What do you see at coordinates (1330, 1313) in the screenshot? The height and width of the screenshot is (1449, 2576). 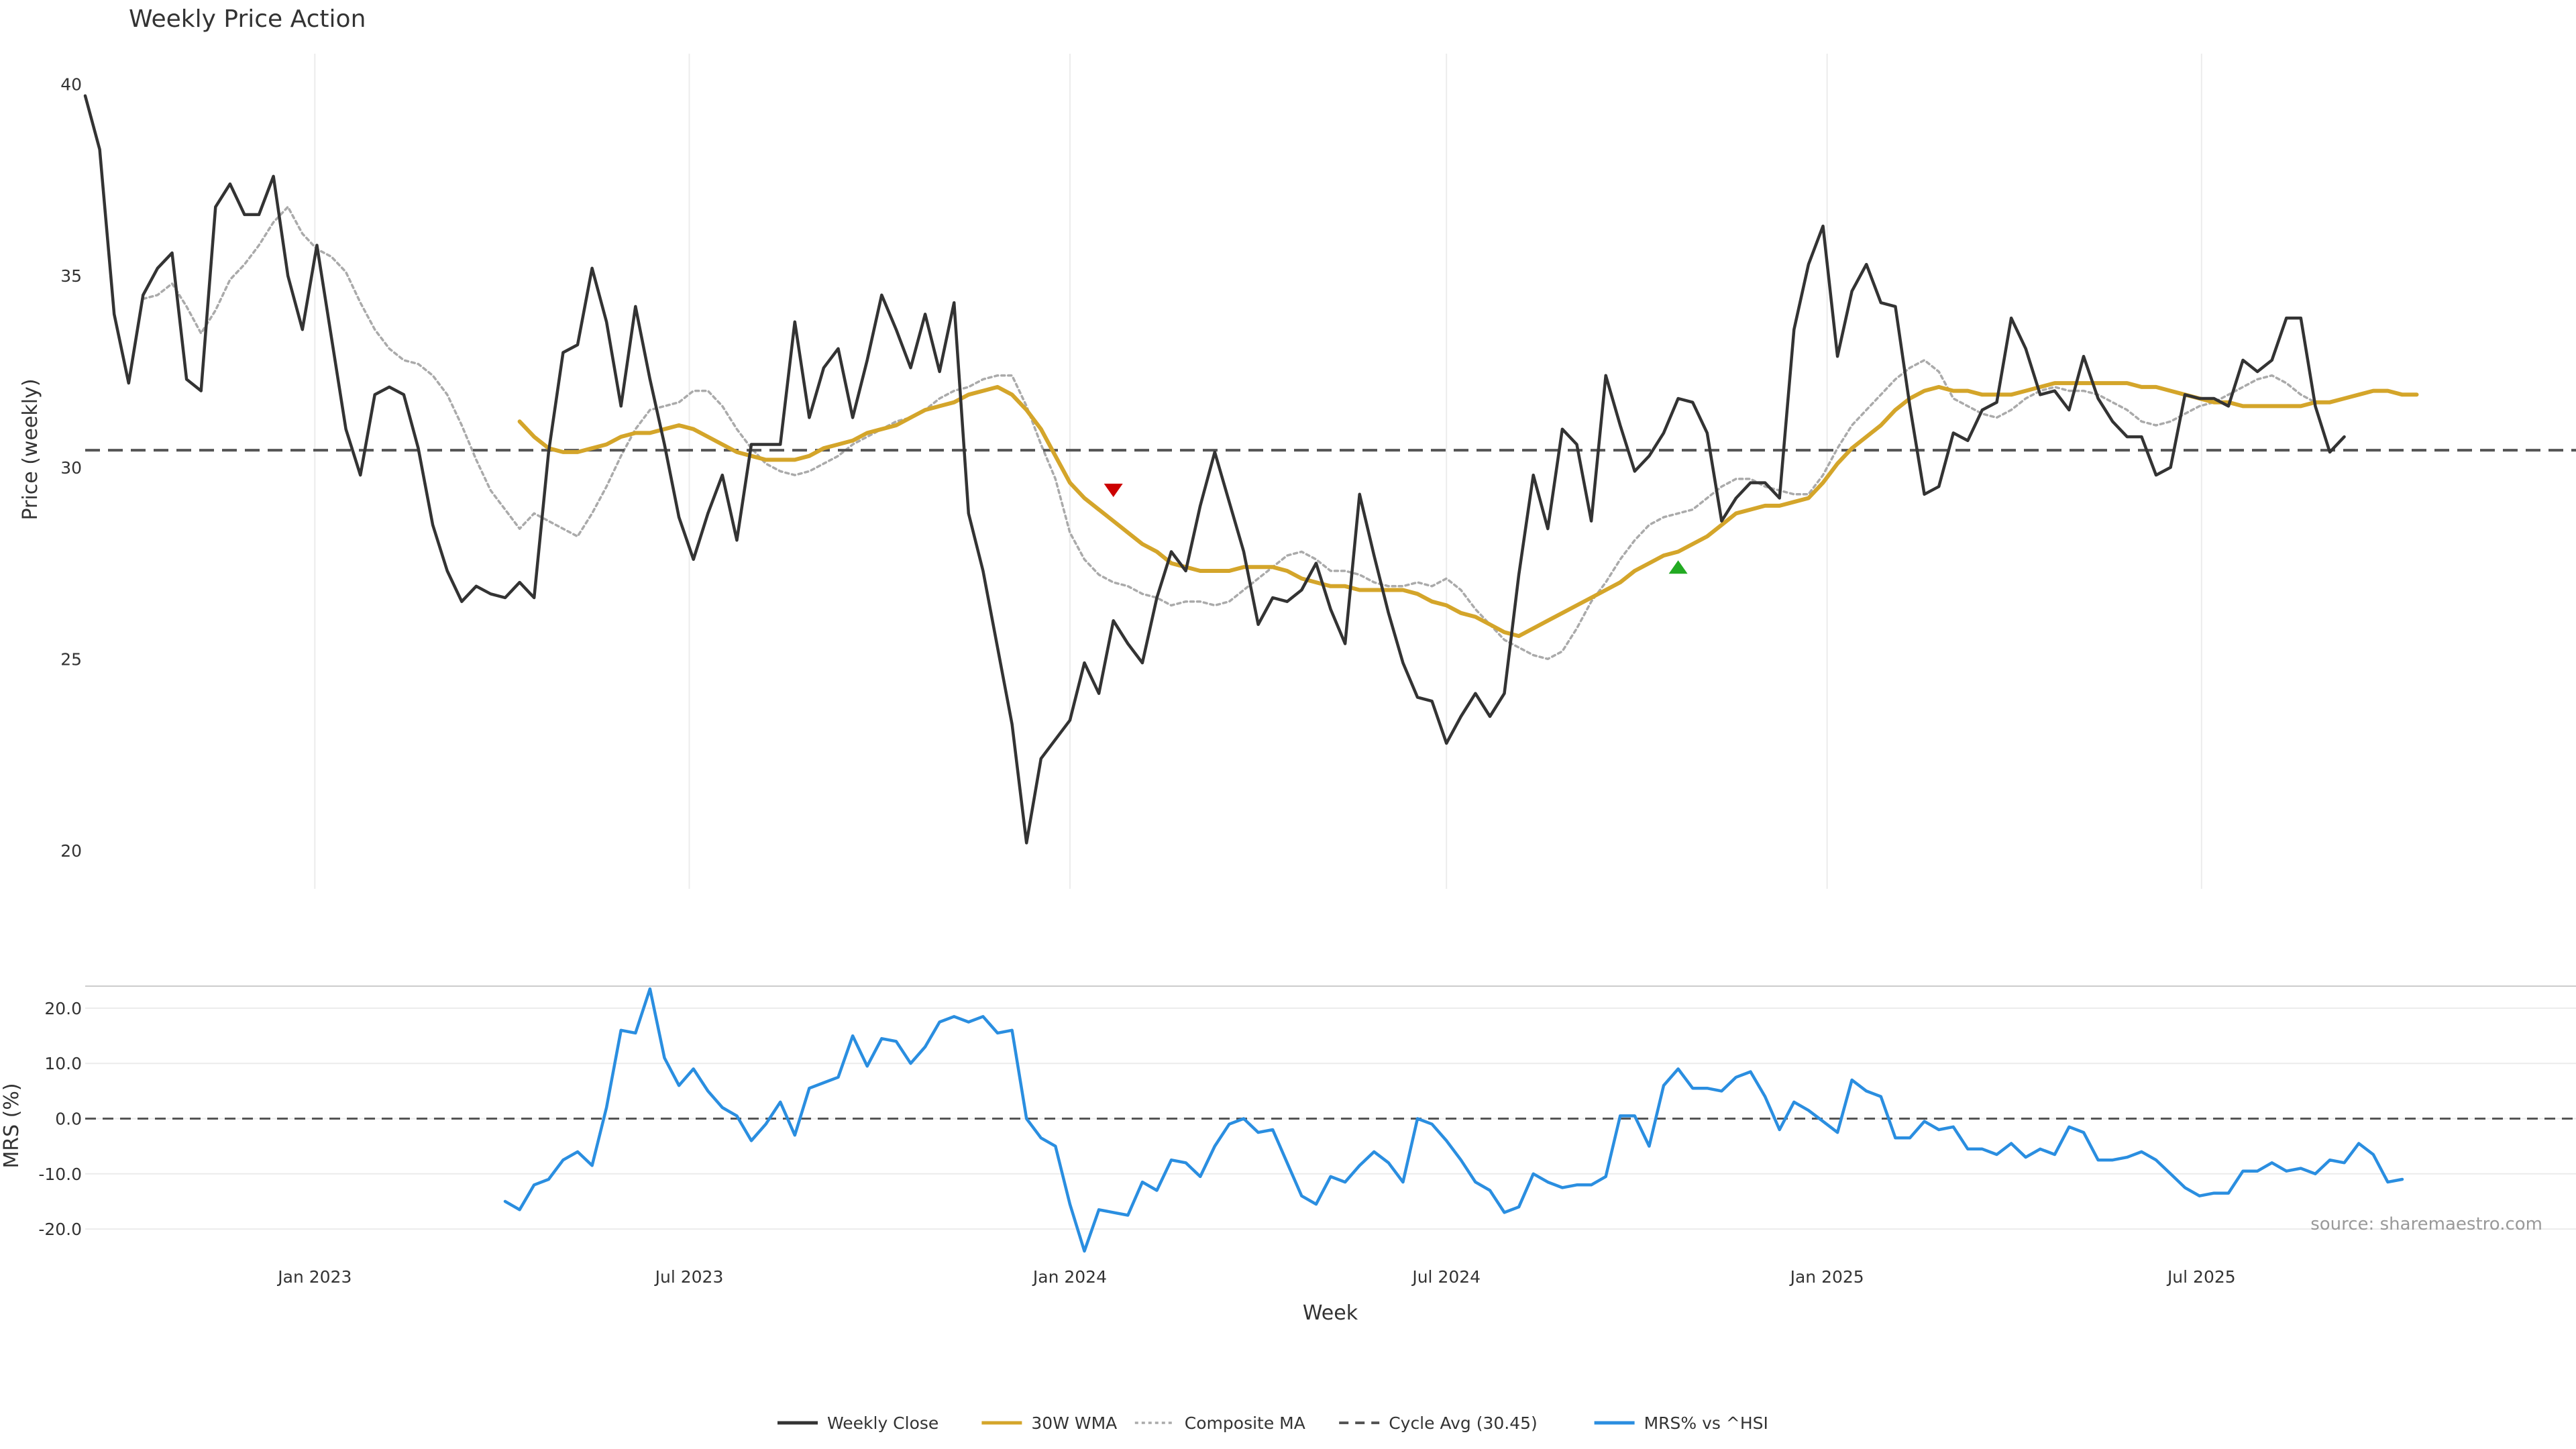 I see `x-axis-label: Week` at bounding box center [1330, 1313].